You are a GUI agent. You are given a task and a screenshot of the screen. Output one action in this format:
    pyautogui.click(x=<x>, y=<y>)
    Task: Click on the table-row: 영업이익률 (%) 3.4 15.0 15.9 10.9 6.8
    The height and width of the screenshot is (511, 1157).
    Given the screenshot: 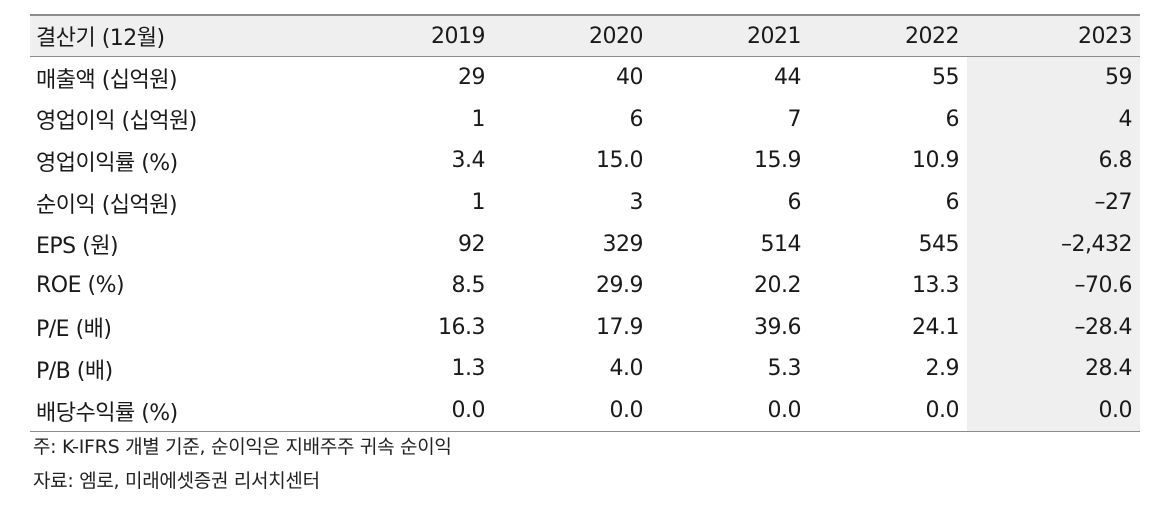 What is the action you would take?
    pyautogui.click(x=585, y=161)
    